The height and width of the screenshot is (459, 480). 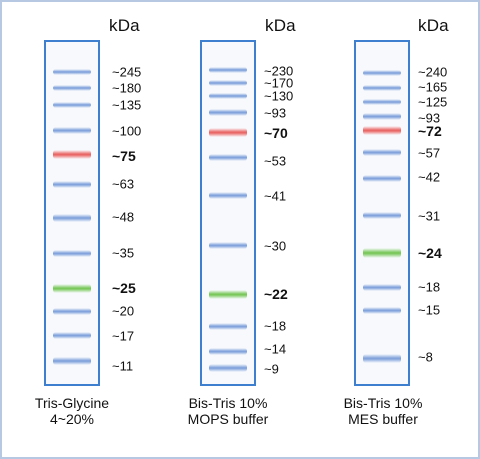 I want to click on caption-line: 4~20%, so click(x=72, y=419).